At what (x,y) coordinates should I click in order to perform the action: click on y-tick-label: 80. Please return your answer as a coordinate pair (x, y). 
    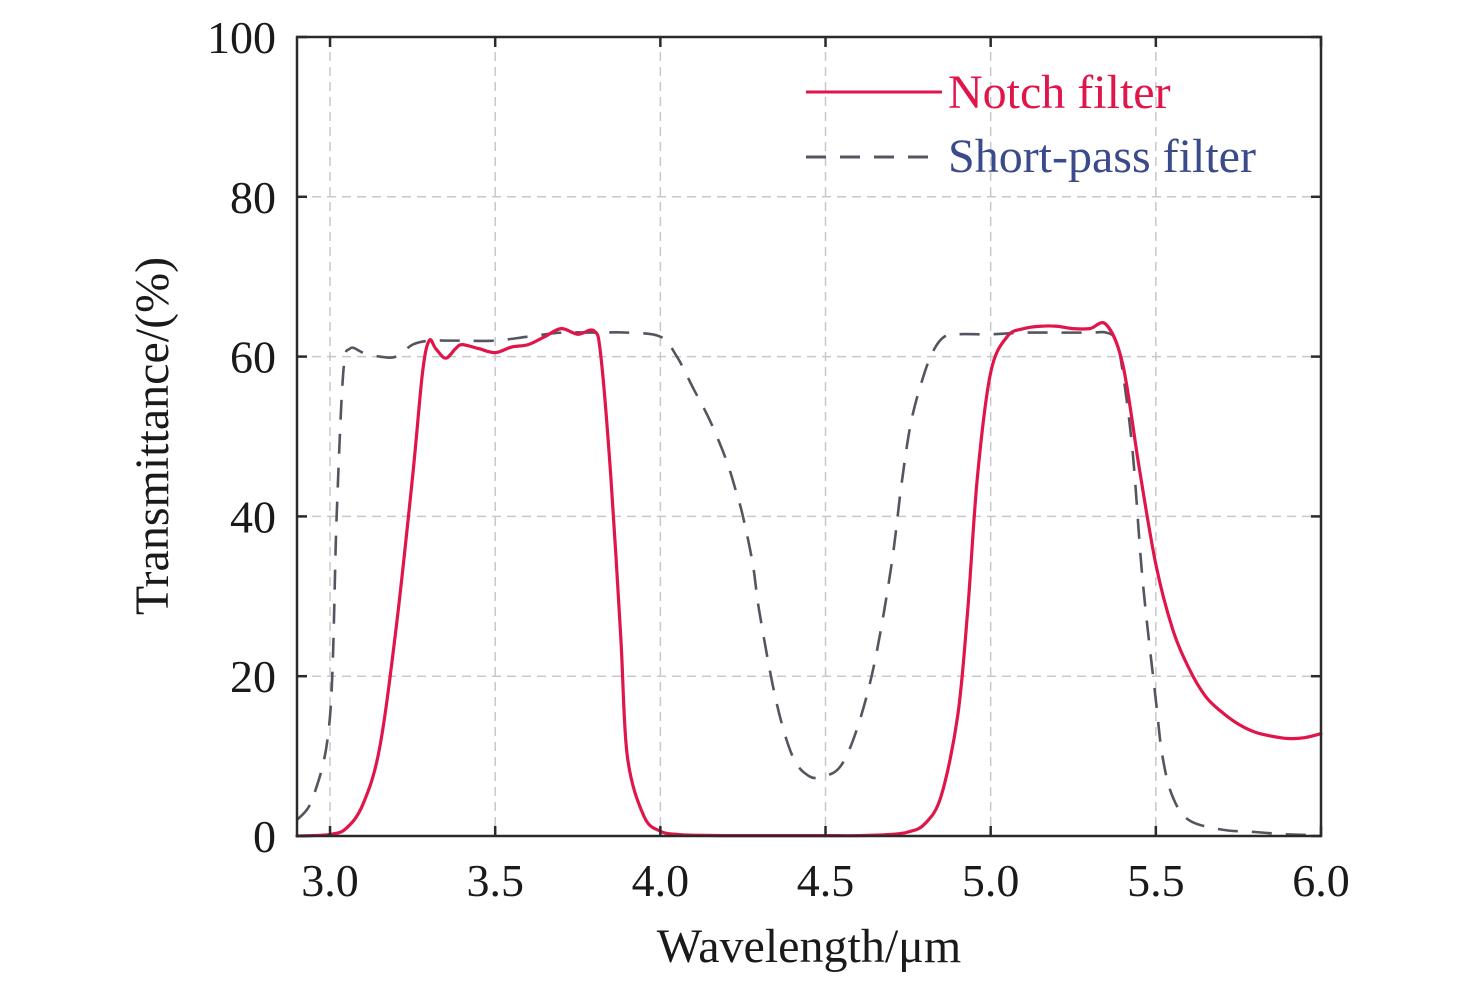
    Looking at the image, I should click on (253, 197).